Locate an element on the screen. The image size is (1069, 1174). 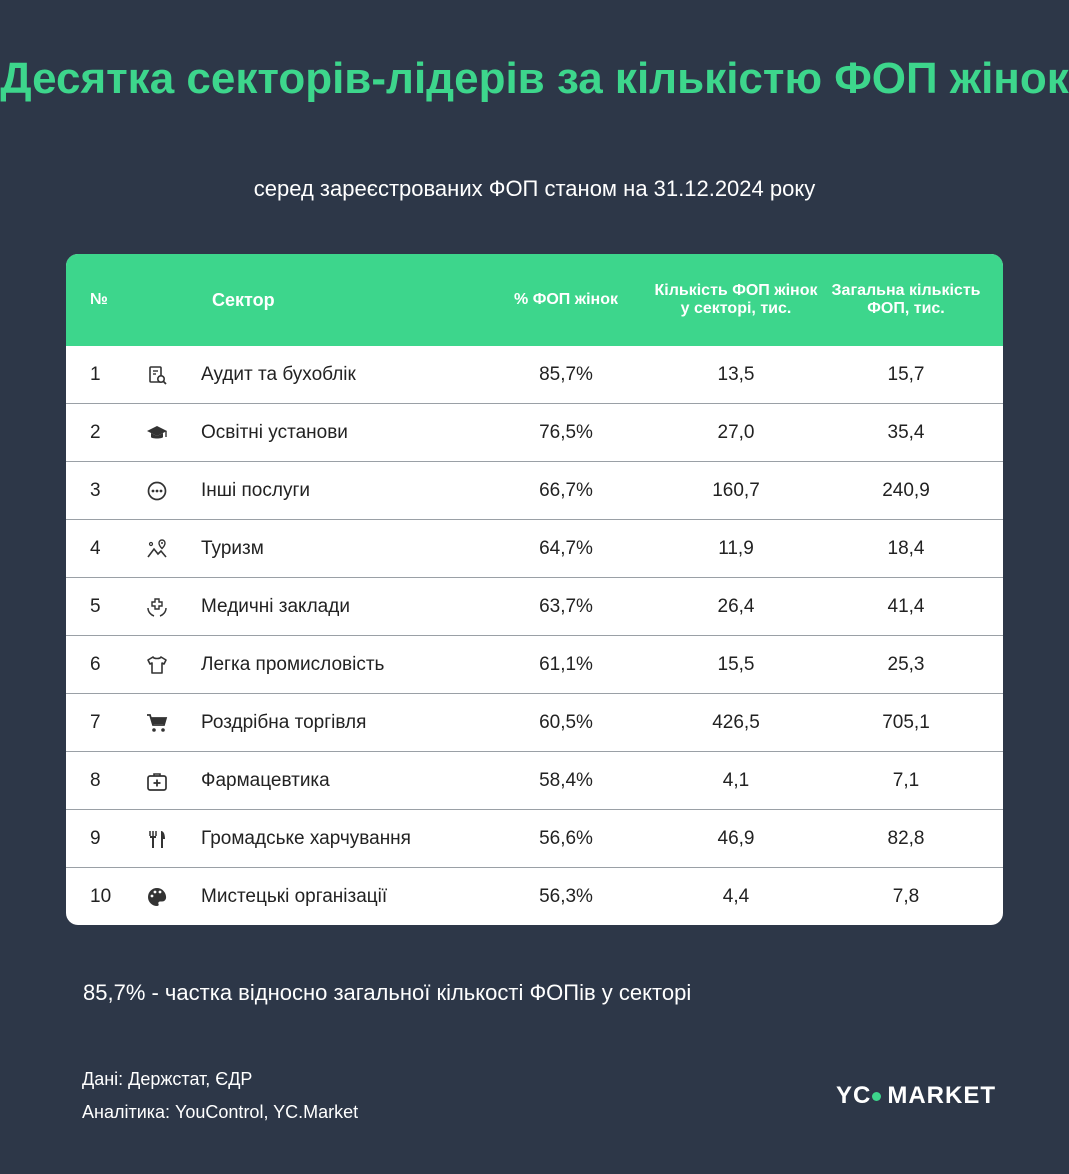
row-total: 41,4 is located at coordinates (906, 606).